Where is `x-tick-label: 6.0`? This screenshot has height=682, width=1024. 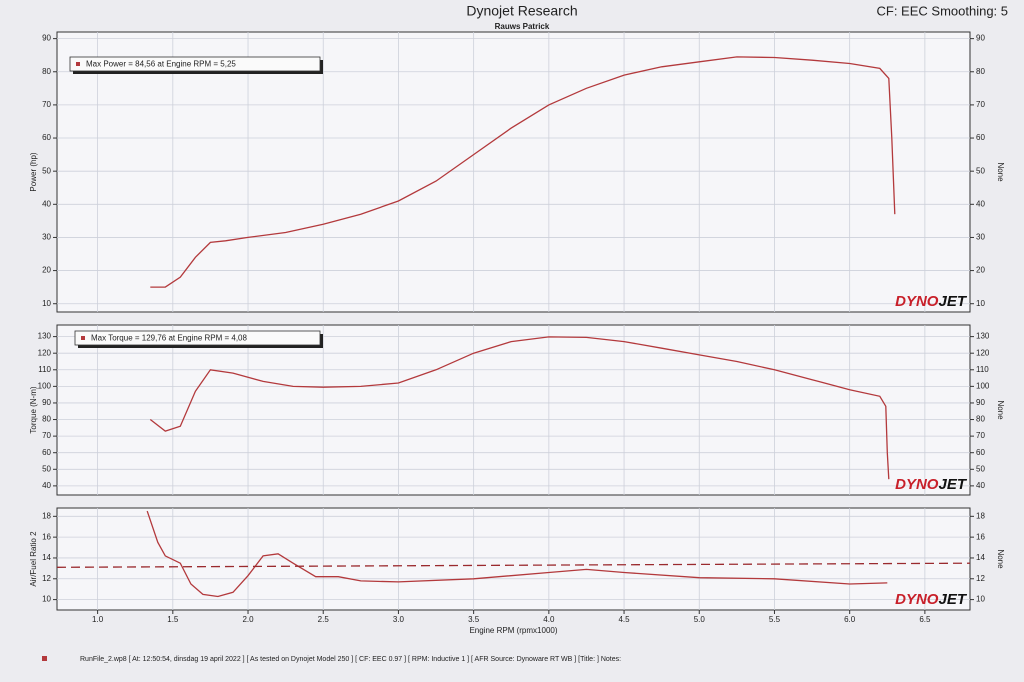
x-tick-label: 6.0 is located at coordinates (850, 619).